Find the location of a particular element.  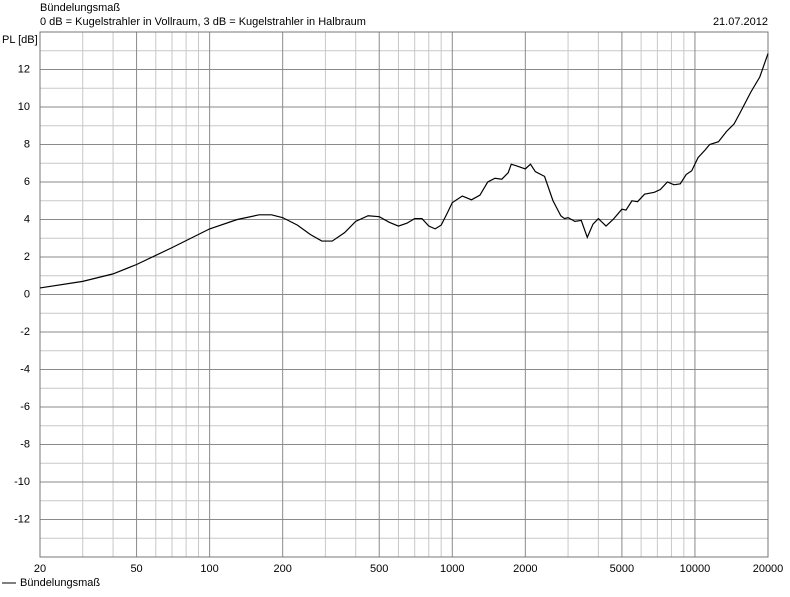

x-tick-label: 2000 is located at coordinates (525, 569).